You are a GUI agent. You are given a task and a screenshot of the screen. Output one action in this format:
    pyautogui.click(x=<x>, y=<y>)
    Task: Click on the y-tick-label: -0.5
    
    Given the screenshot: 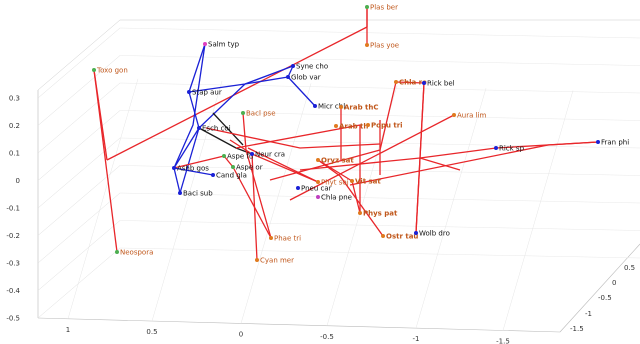 What is the action you would take?
    pyautogui.click(x=605, y=298)
    